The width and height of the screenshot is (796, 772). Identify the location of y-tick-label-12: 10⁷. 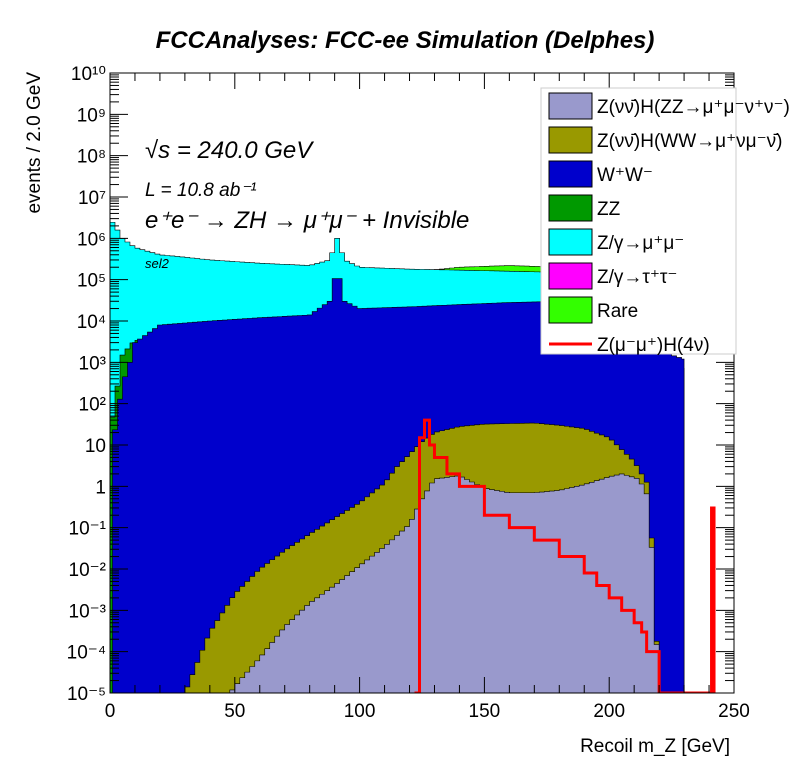
(92, 198).